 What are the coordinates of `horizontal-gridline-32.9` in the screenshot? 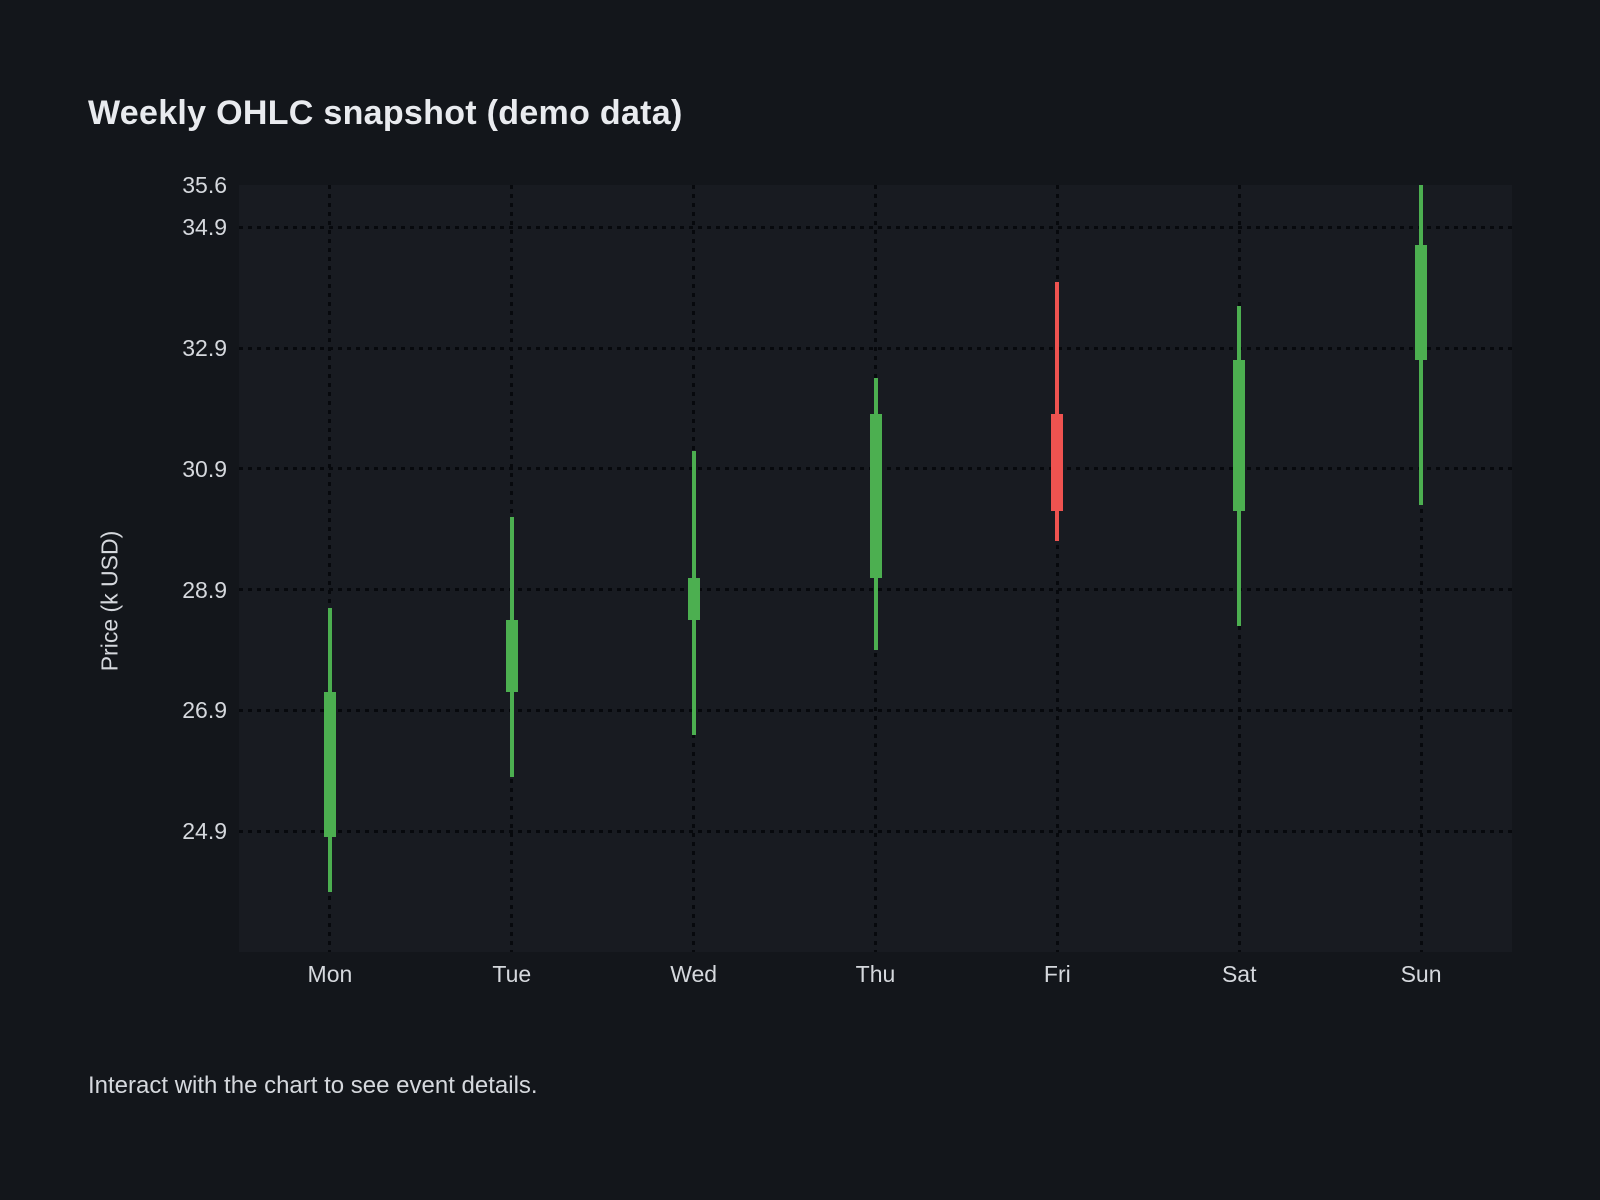 It's located at (875, 348).